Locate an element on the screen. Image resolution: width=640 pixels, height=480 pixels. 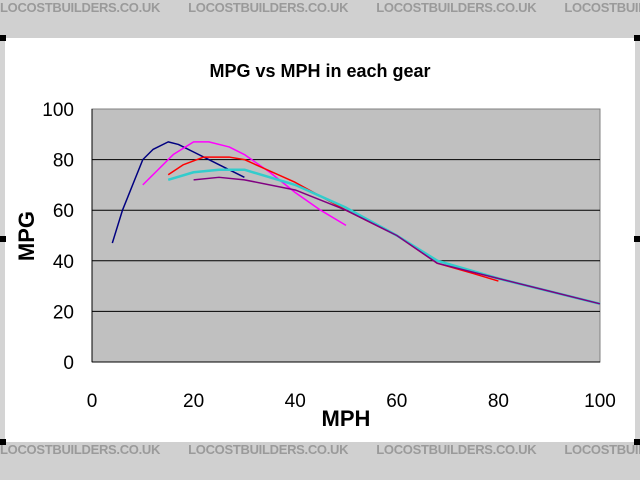
y-tick-label: 20 is located at coordinates (63, 312).